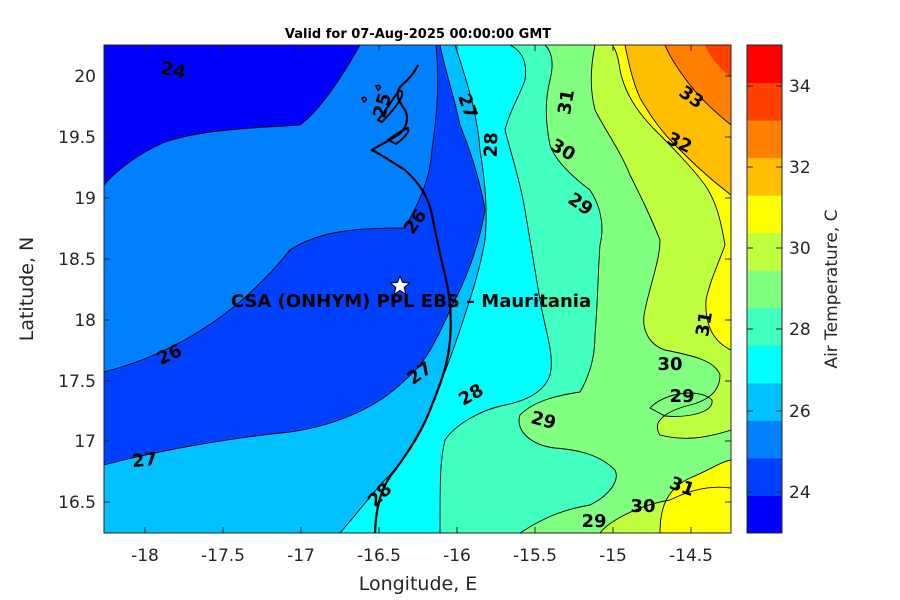 Image resolution: width=900 pixels, height=600 pixels. What do you see at coordinates (411, 301) in the screenshot?
I see `site-label: CSA (ONHYM) PPL EBS – Mauritania` at bounding box center [411, 301].